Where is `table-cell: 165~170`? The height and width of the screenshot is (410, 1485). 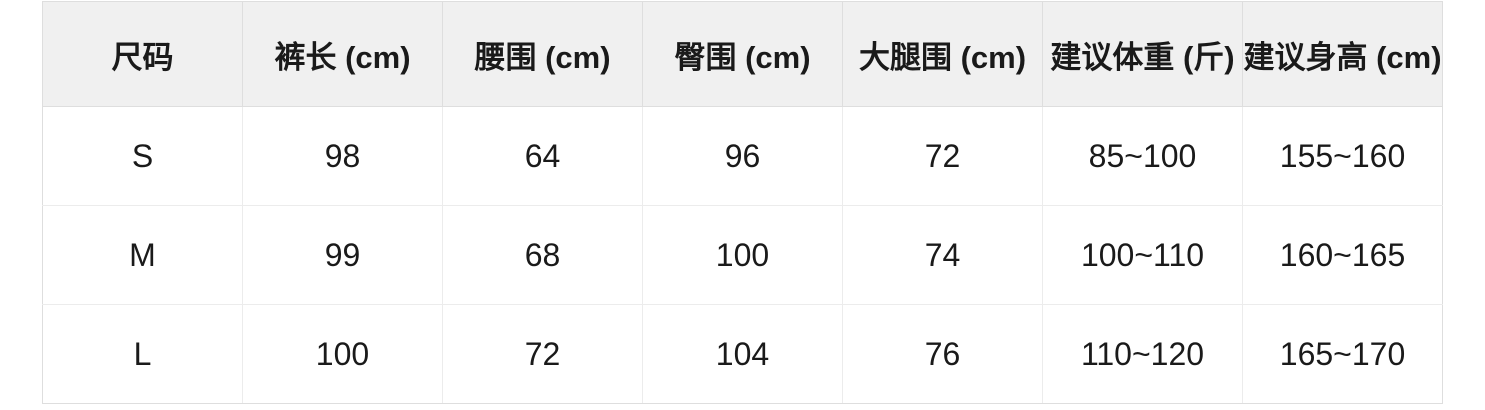 table-cell: 165~170 is located at coordinates (1342, 354).